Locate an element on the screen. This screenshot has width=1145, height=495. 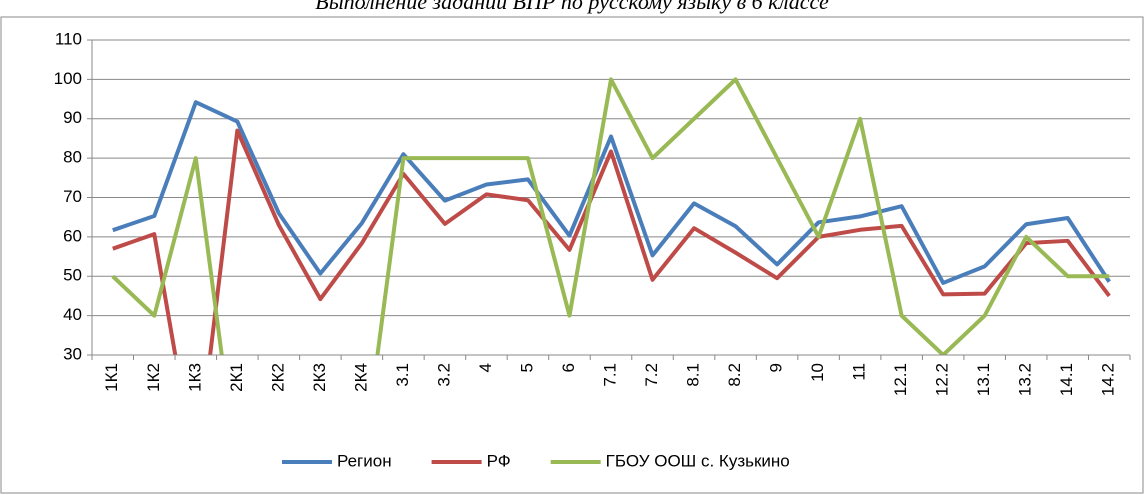
x-tick-label: 12.2 is located at coordinates (942, 379).